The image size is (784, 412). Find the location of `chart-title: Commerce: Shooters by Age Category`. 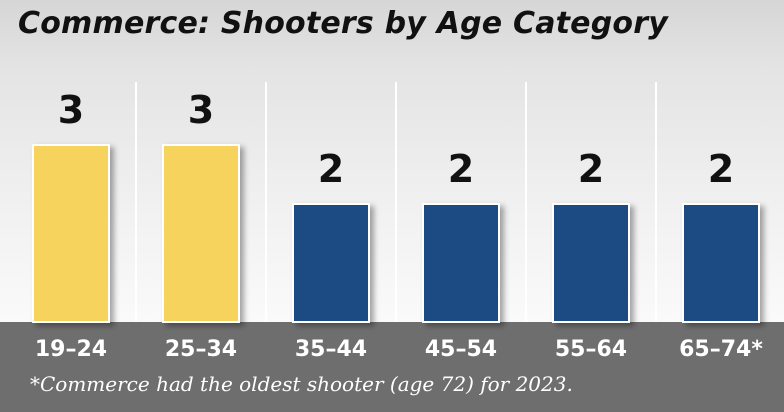

chart-title: Commerce: Shooters by Age Category is located at coordinates (343, 23).